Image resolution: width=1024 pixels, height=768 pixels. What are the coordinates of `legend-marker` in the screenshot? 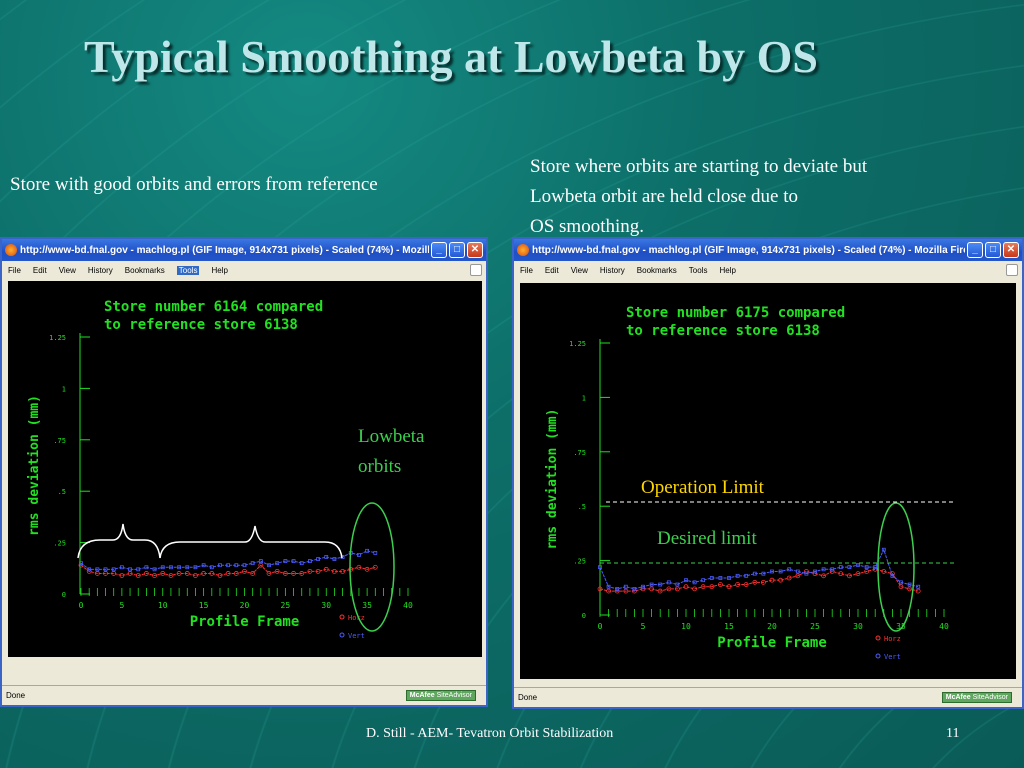 It's located at (342, 617).